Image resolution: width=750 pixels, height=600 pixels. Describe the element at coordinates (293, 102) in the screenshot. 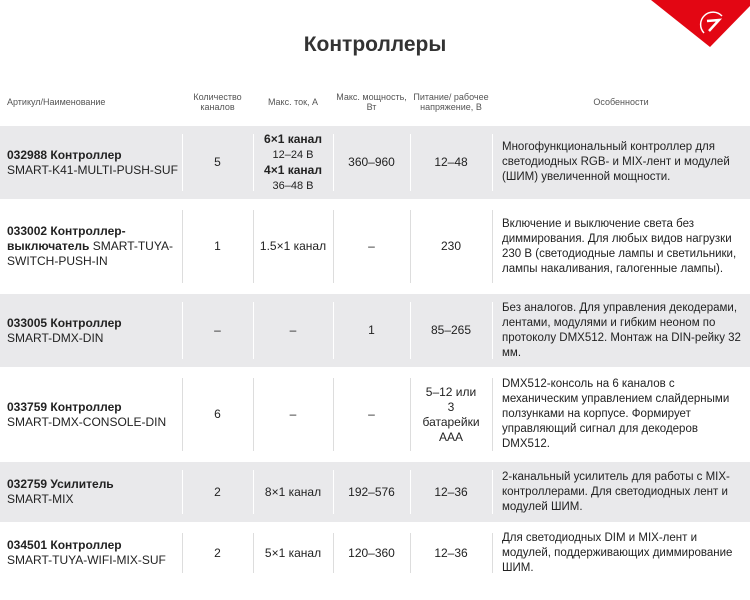

I see `header-current: Макс. ток, А` at that location.